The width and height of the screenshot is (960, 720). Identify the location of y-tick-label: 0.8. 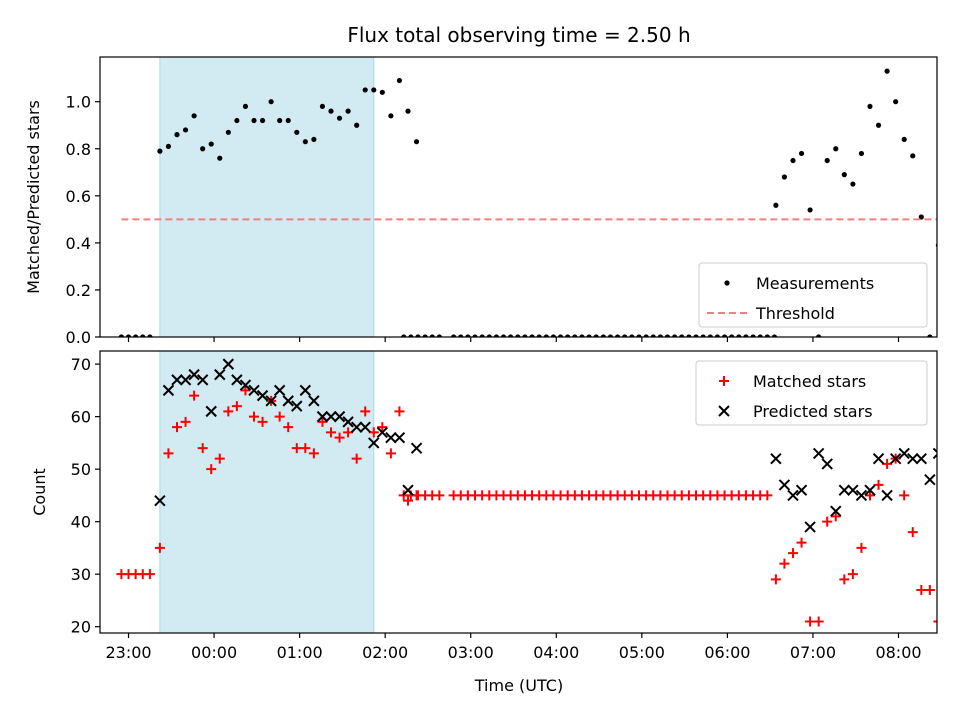
(78, 149).